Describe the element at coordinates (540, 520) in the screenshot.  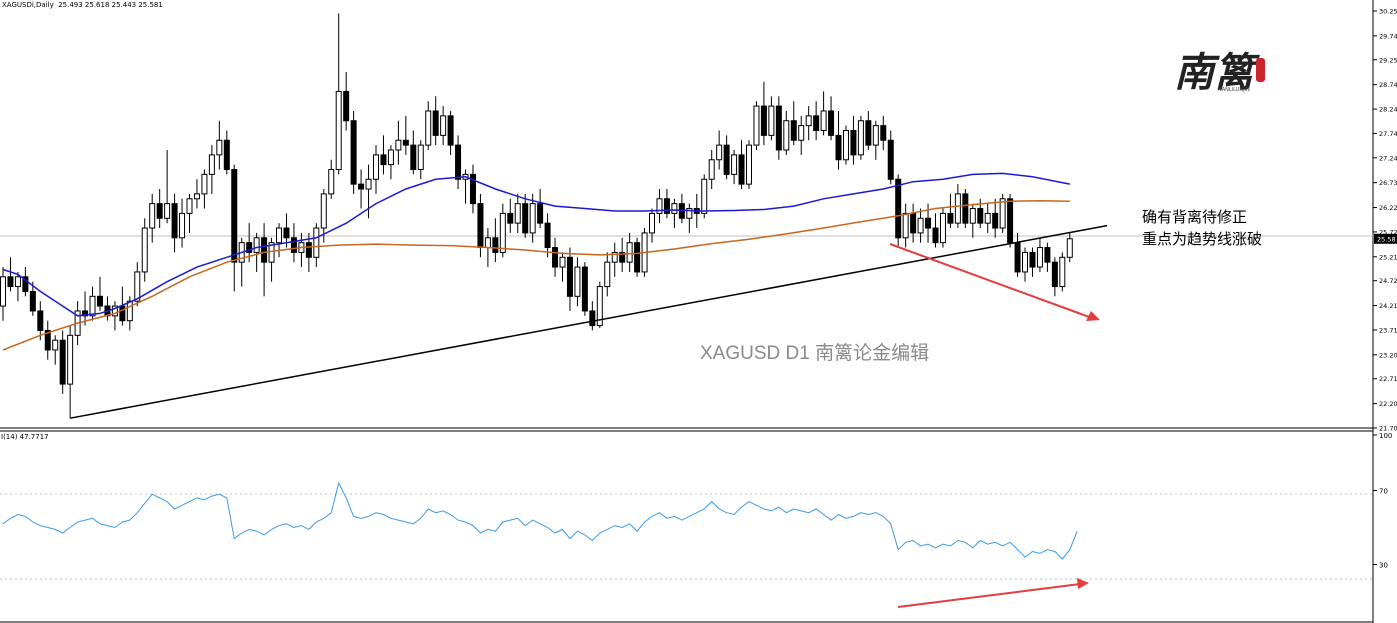
I see `rsi-line` at that location.